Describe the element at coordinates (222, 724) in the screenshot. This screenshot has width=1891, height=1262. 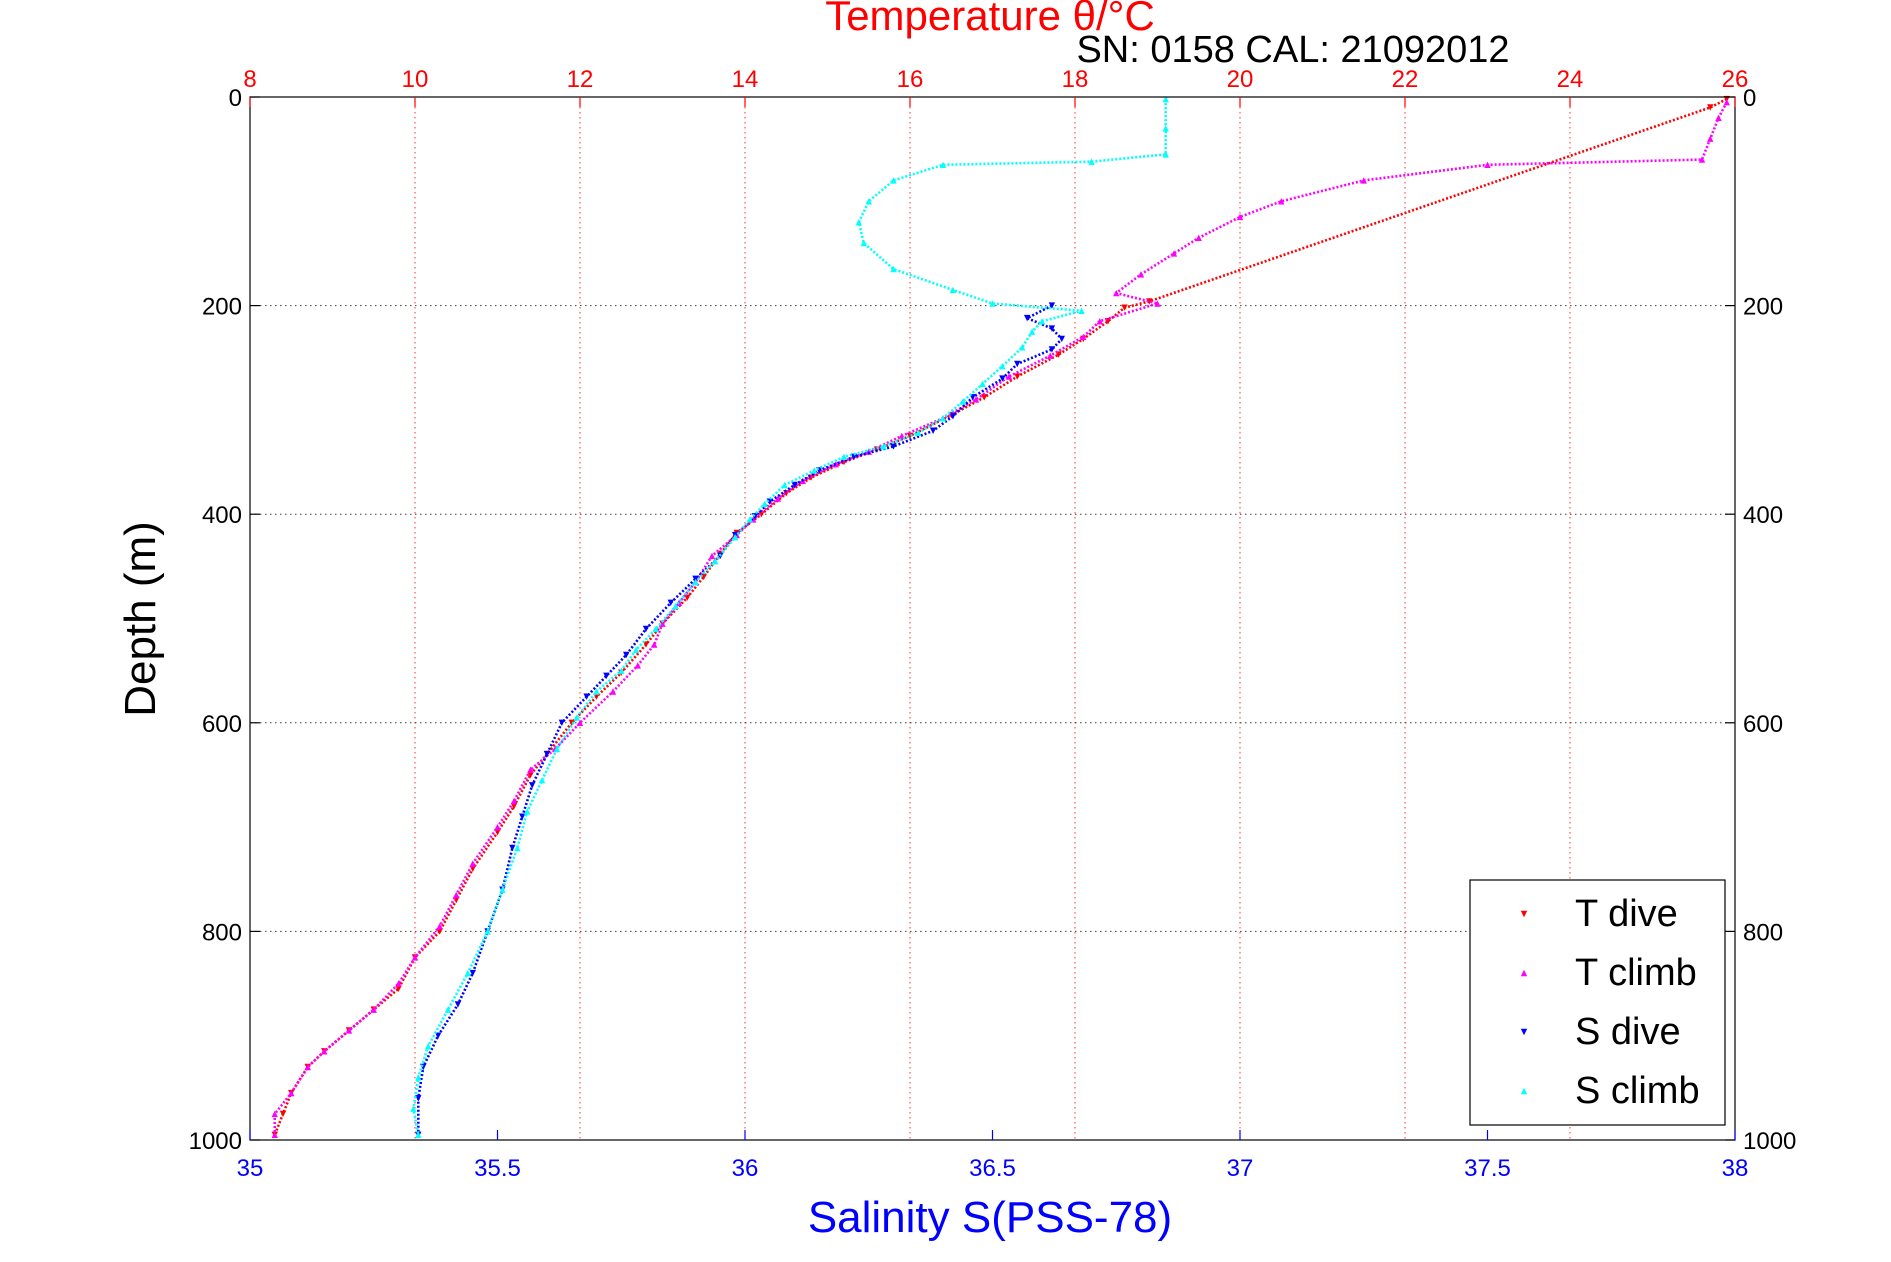
I see `y-left-tick-label: 600` at that location.